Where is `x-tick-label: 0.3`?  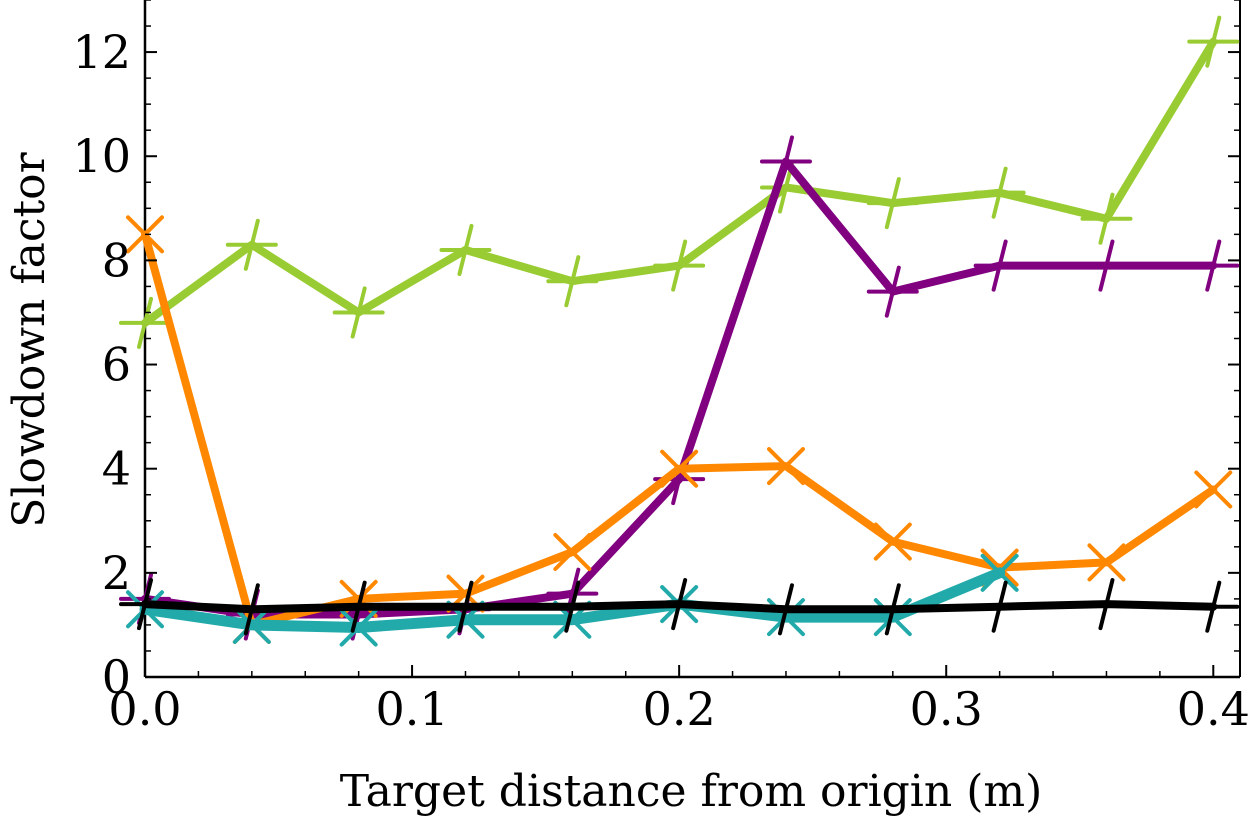
x-tick-label: 0.3 is located at coordinates (946, 709).